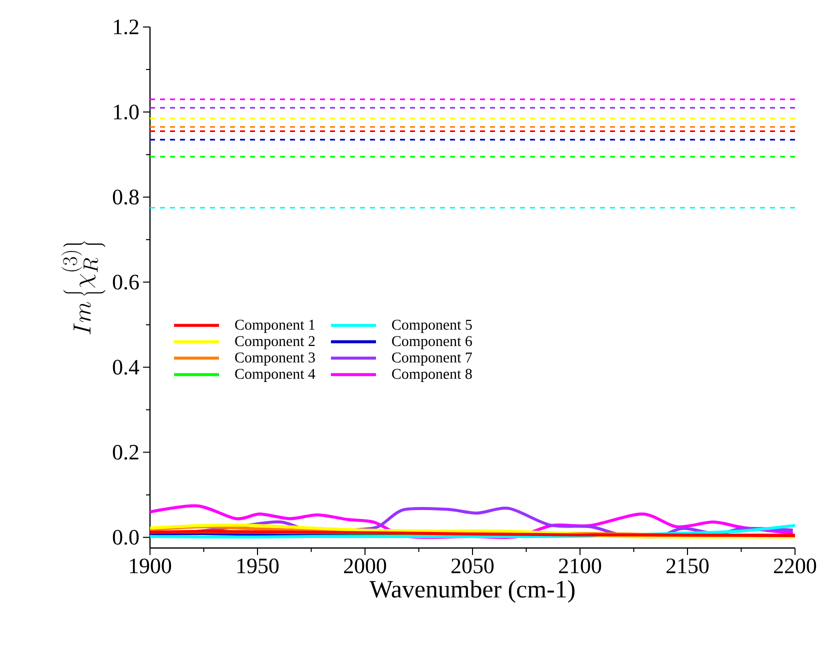 This screenshot has height=646, width=828. What do you see at coordinates (432, 375) in the screenshot?
I see `legend-label: Component 8` at bounding box center [432, 375].